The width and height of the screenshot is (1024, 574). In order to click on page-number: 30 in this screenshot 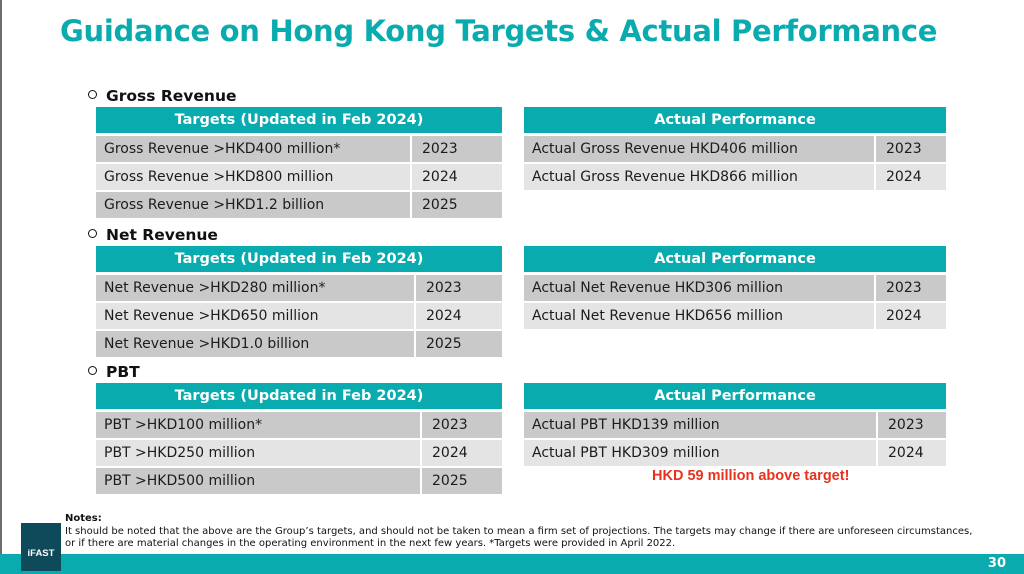, I will do `click(996, 563)`.